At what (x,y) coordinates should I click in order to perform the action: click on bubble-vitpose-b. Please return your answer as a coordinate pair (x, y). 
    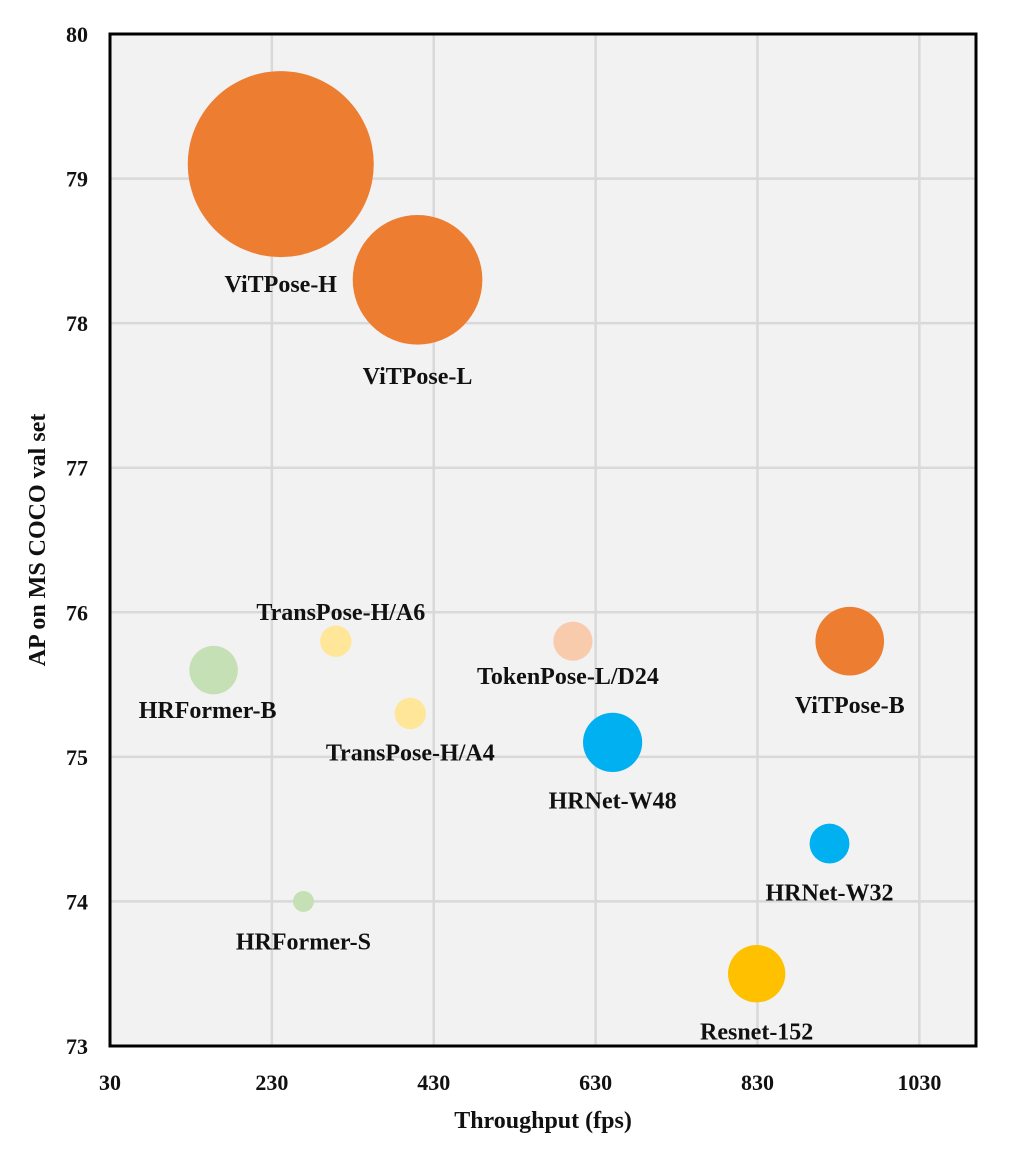
    Looking at the image, I should click on (850, 641).